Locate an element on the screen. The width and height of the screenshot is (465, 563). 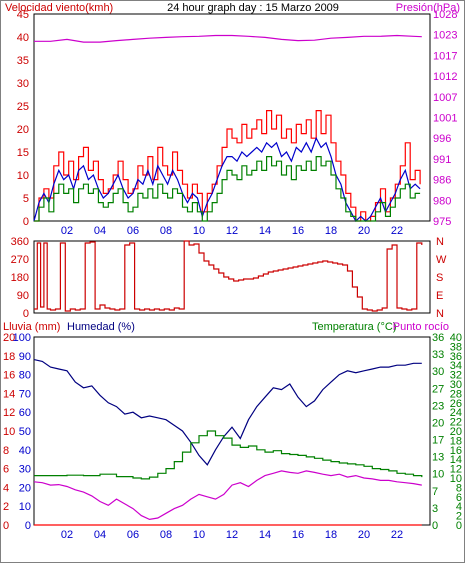
pressure-axis-tick: 1007 is located at coordinates (445, 98).